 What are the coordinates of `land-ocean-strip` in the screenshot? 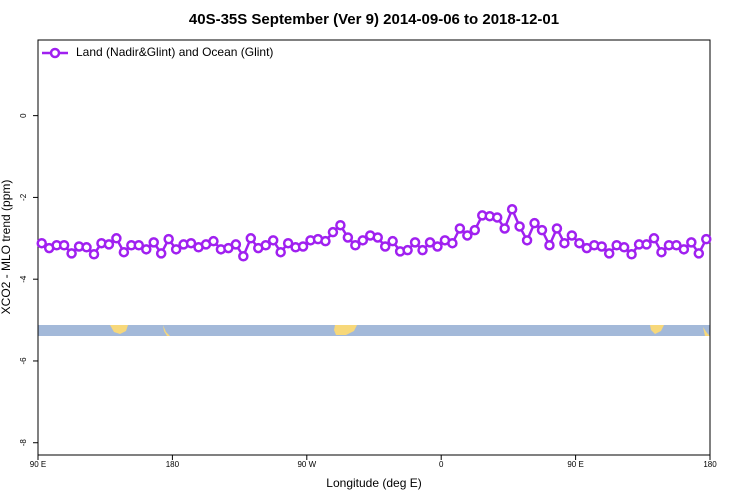 It's located at (374, 330).